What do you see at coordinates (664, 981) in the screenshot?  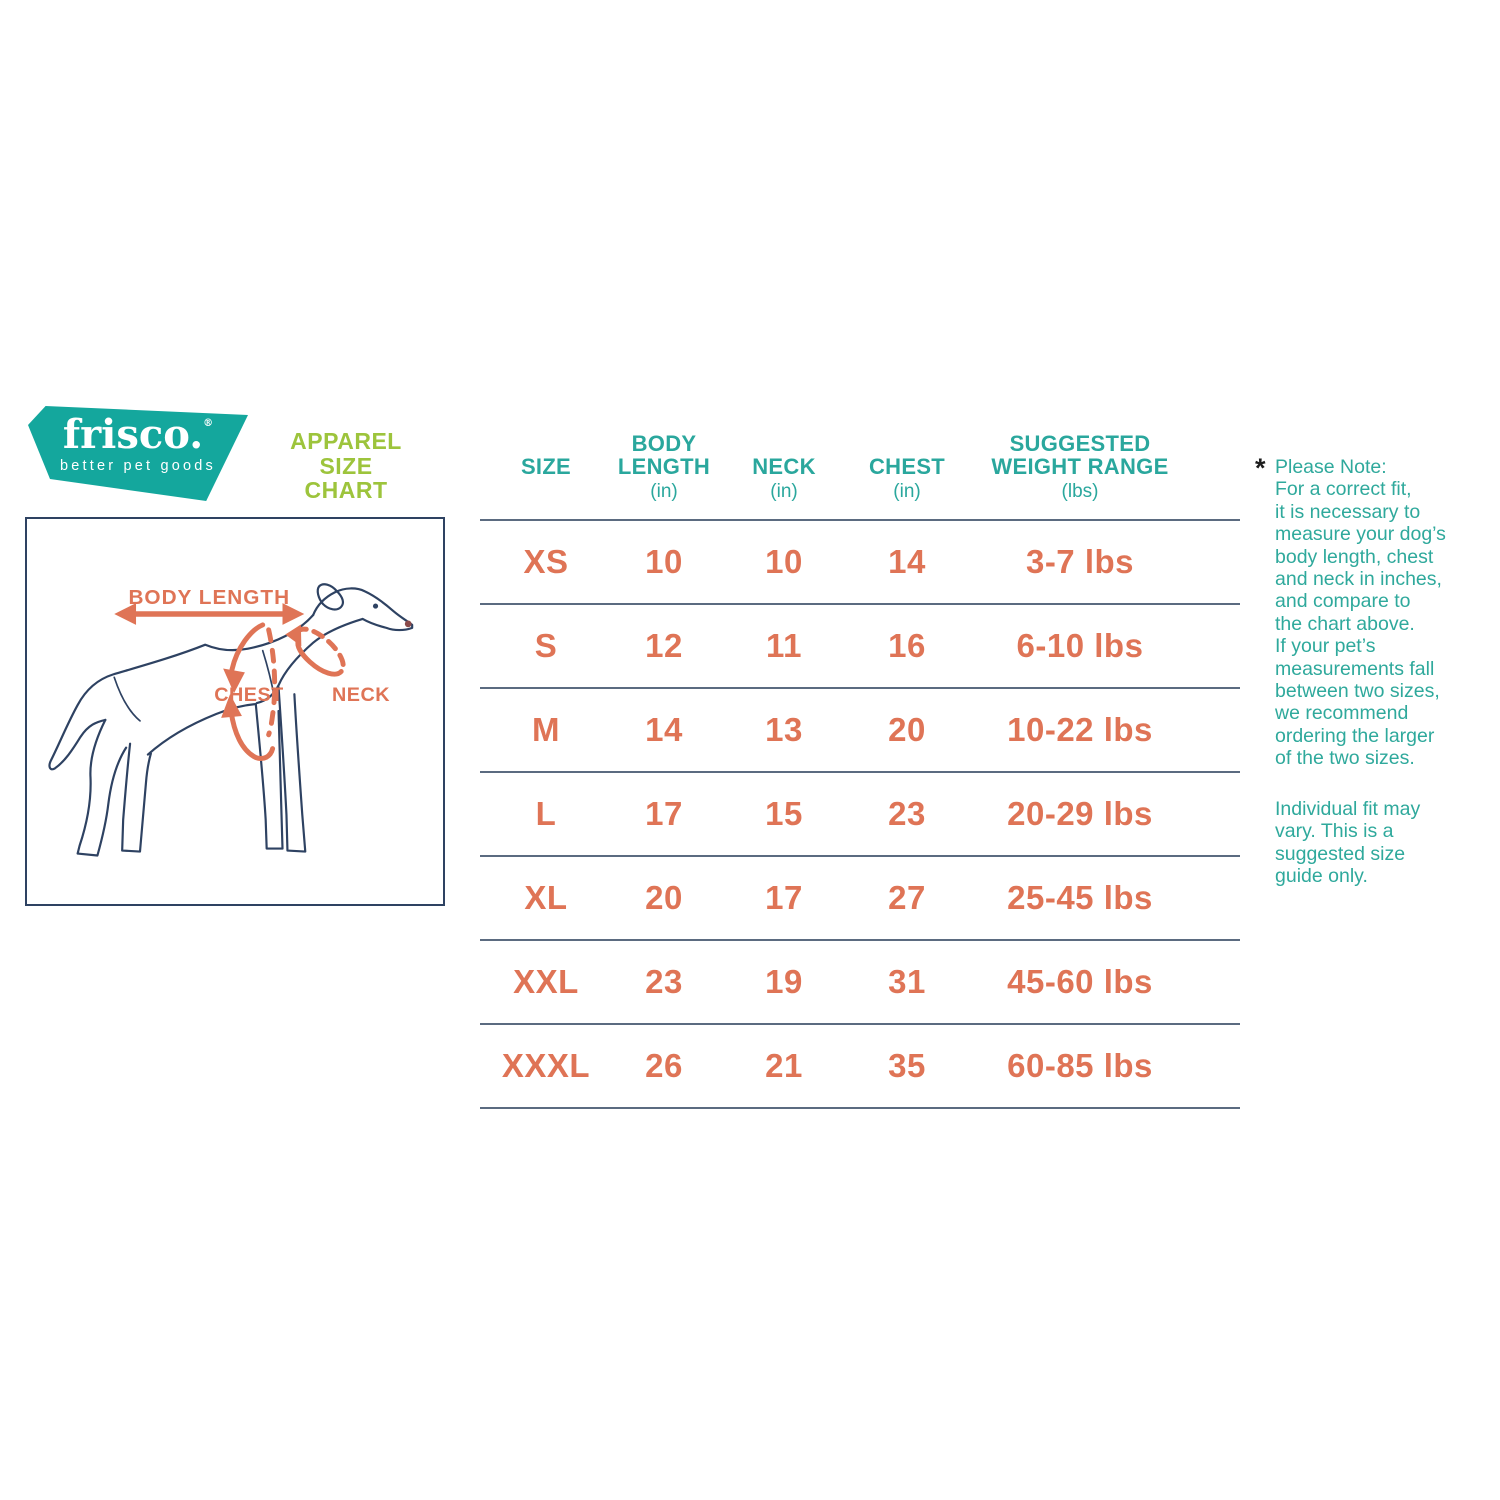 I see `body-length-value: 23` at bounding box center [664, 981].